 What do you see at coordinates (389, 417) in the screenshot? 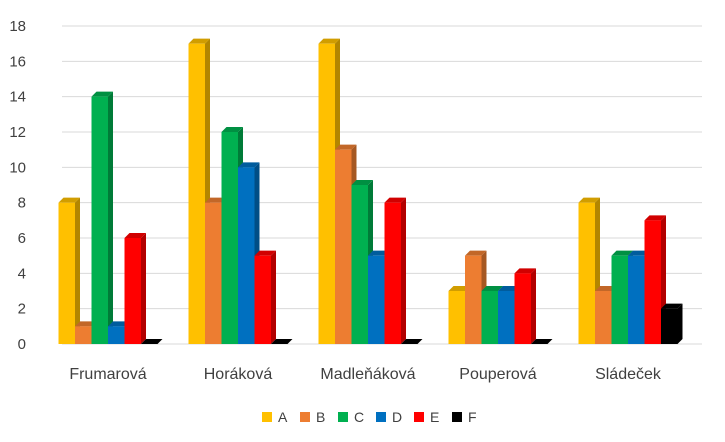
I see `legend-item-D: D` at bounding box center [389, 417].